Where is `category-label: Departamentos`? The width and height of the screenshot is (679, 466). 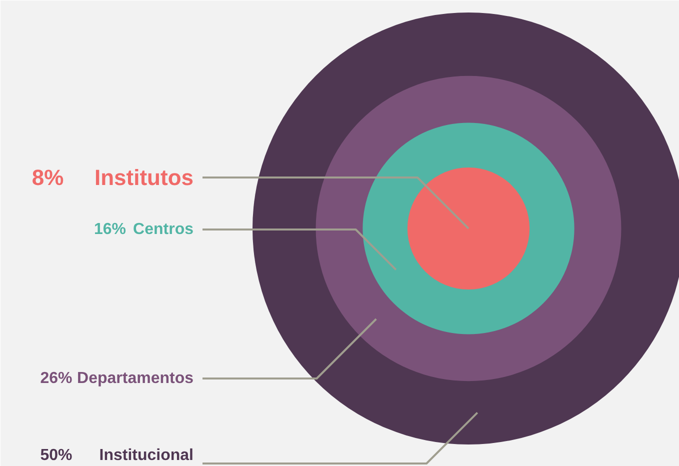 category-label: Departamentos is located at coordinates (135, 378).